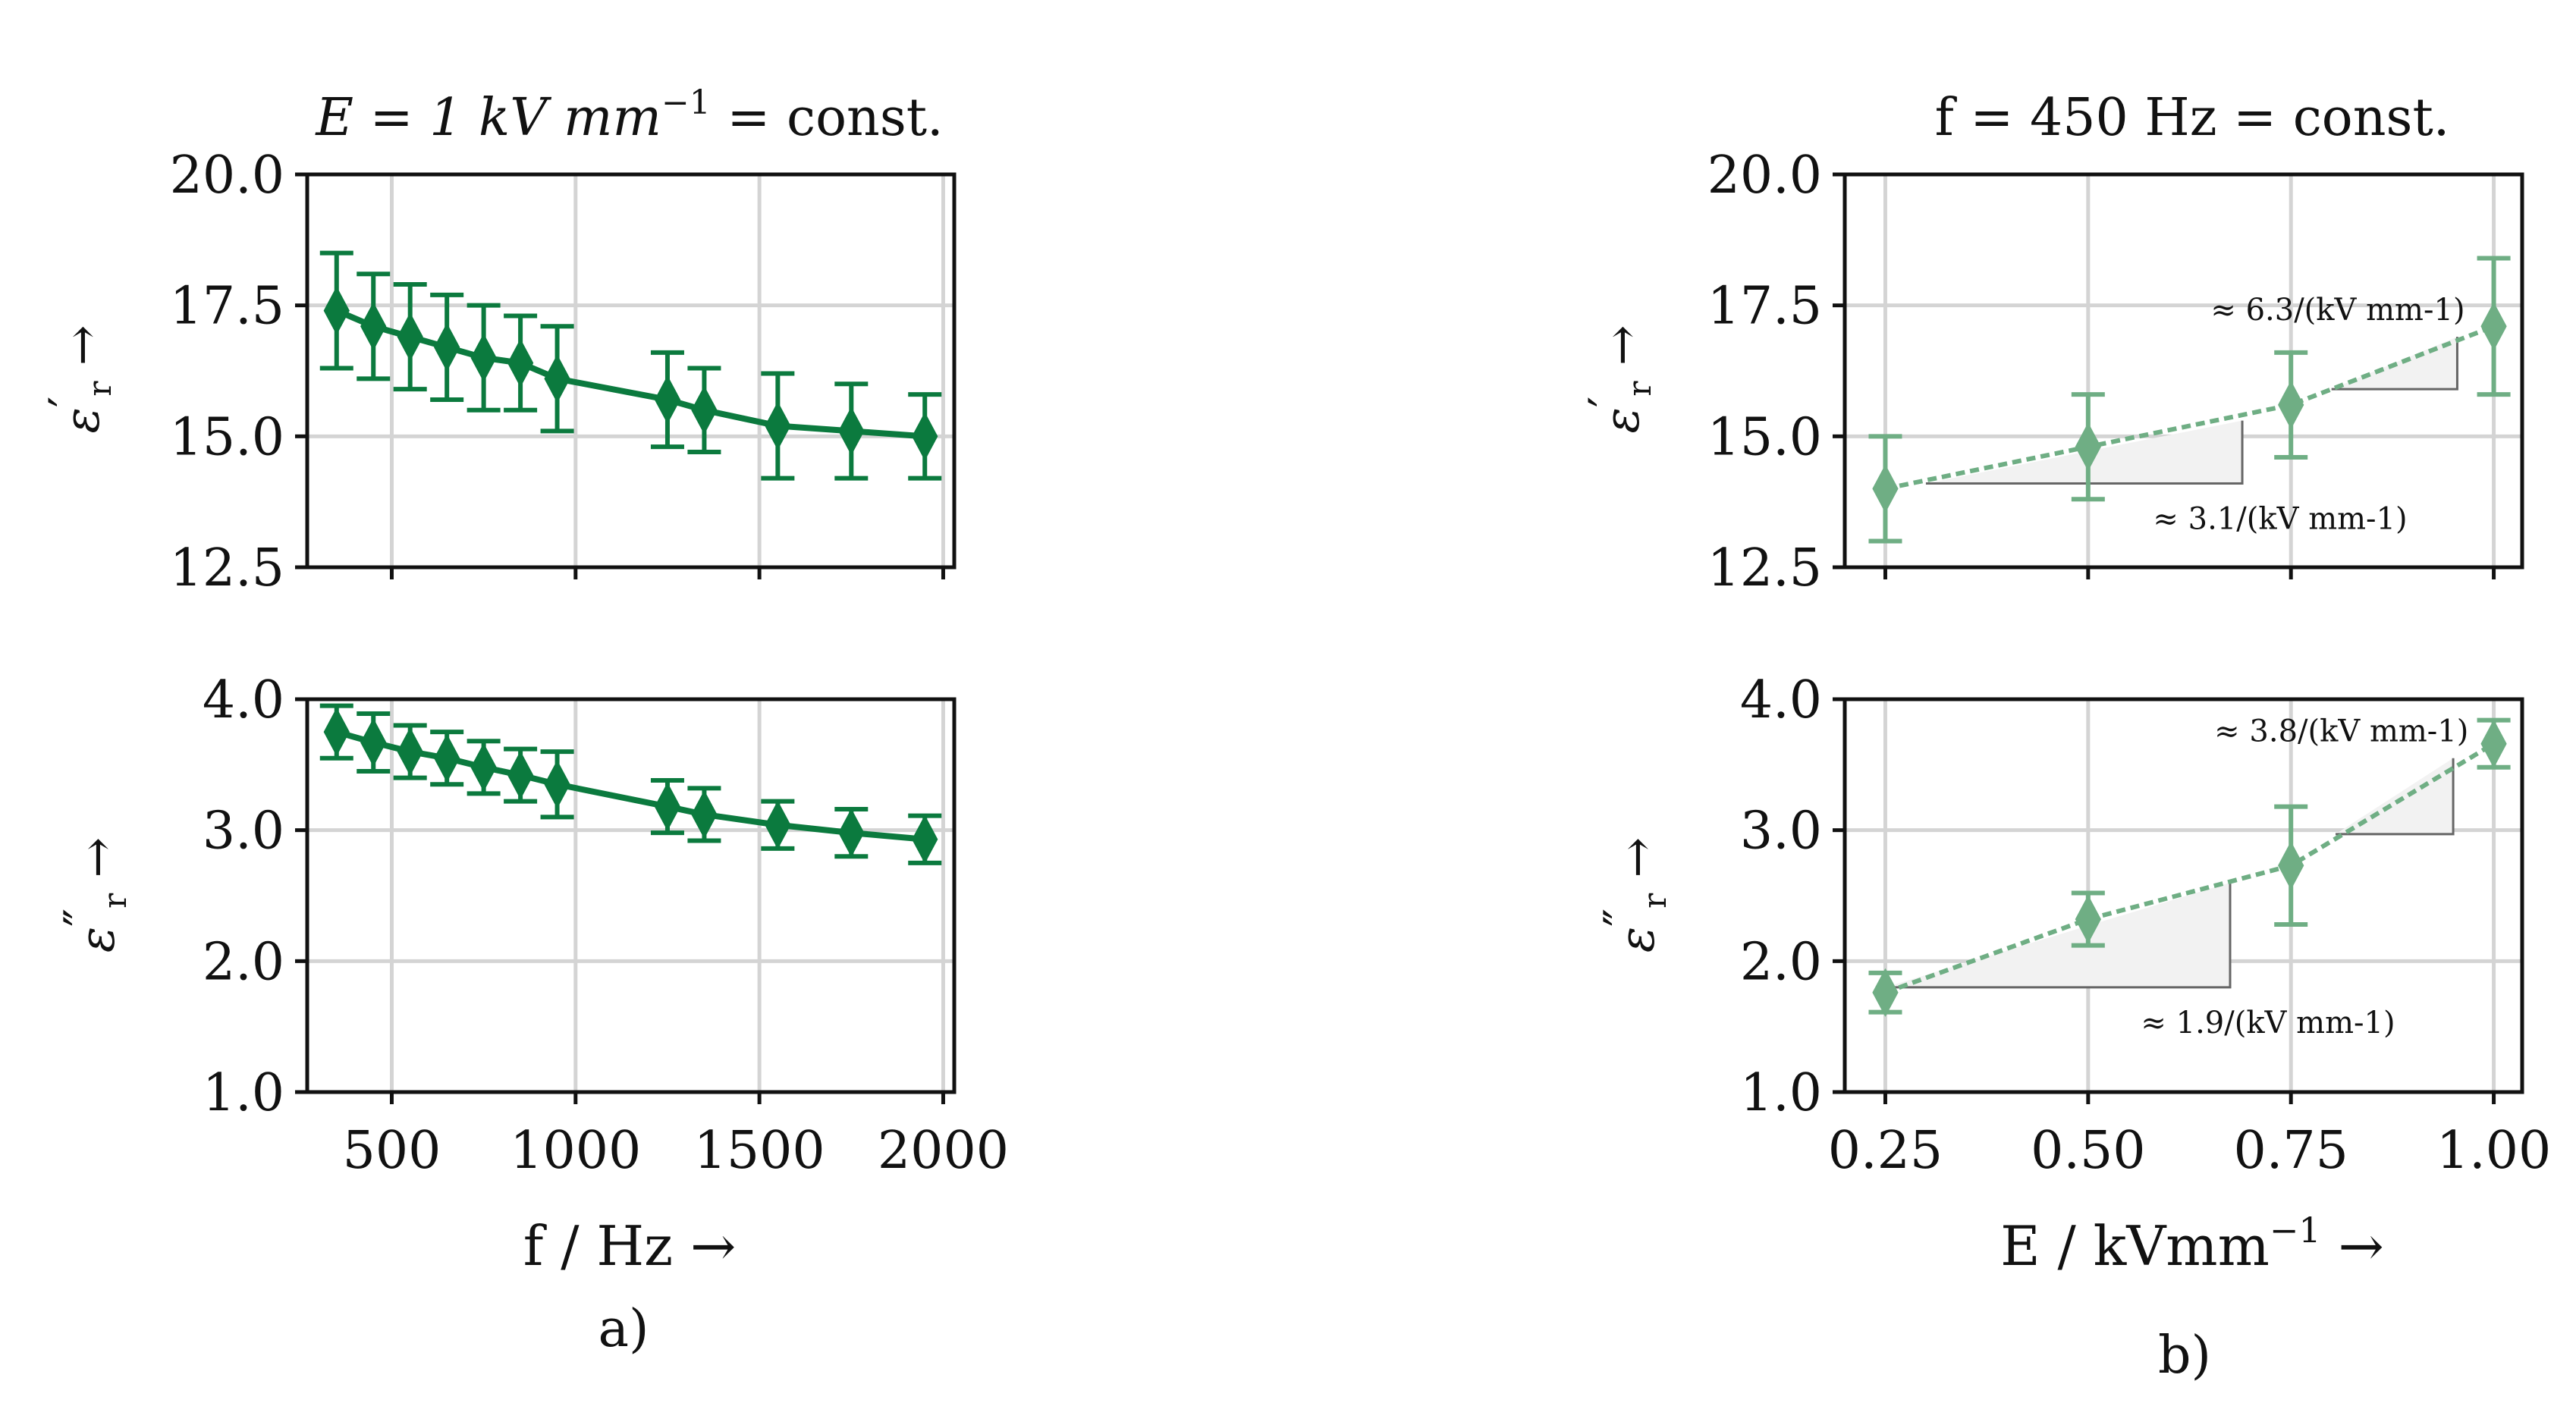  What do you see at coordinates (2291, 1151) in the screenshot?
I see `x-tick-label: 0.75` at bounding box center [2291, 1151].